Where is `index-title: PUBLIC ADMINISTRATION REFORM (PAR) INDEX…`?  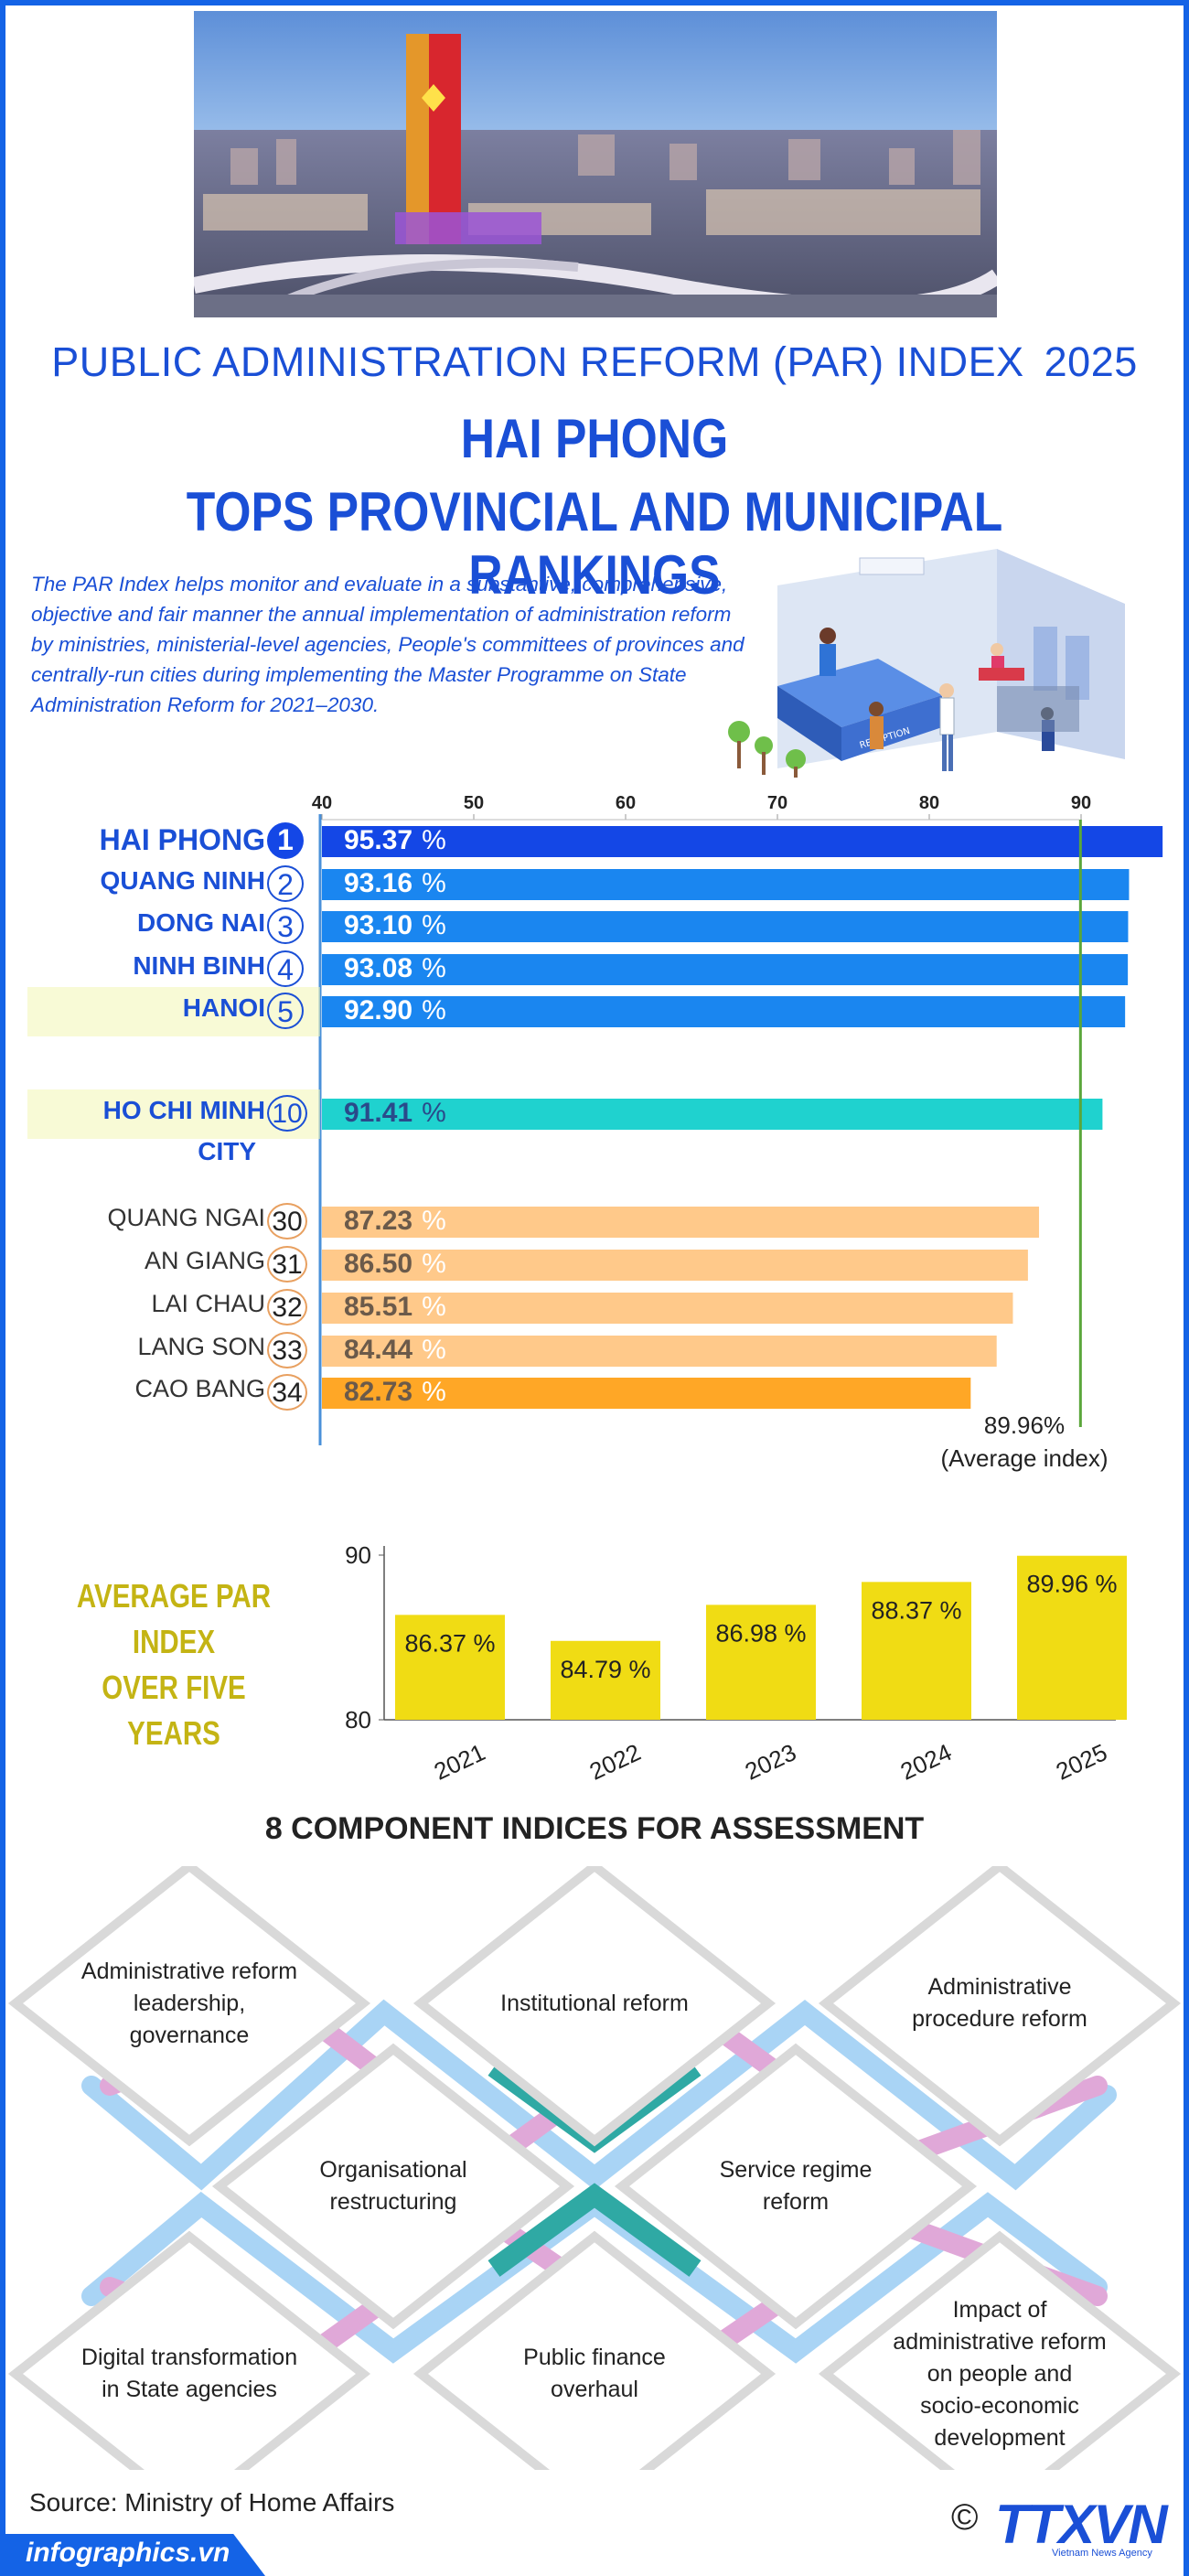
index-title: PUBLIC ADMINISTRATION REFORM (PAR) INDEX… is located at coordinates (594, 362).